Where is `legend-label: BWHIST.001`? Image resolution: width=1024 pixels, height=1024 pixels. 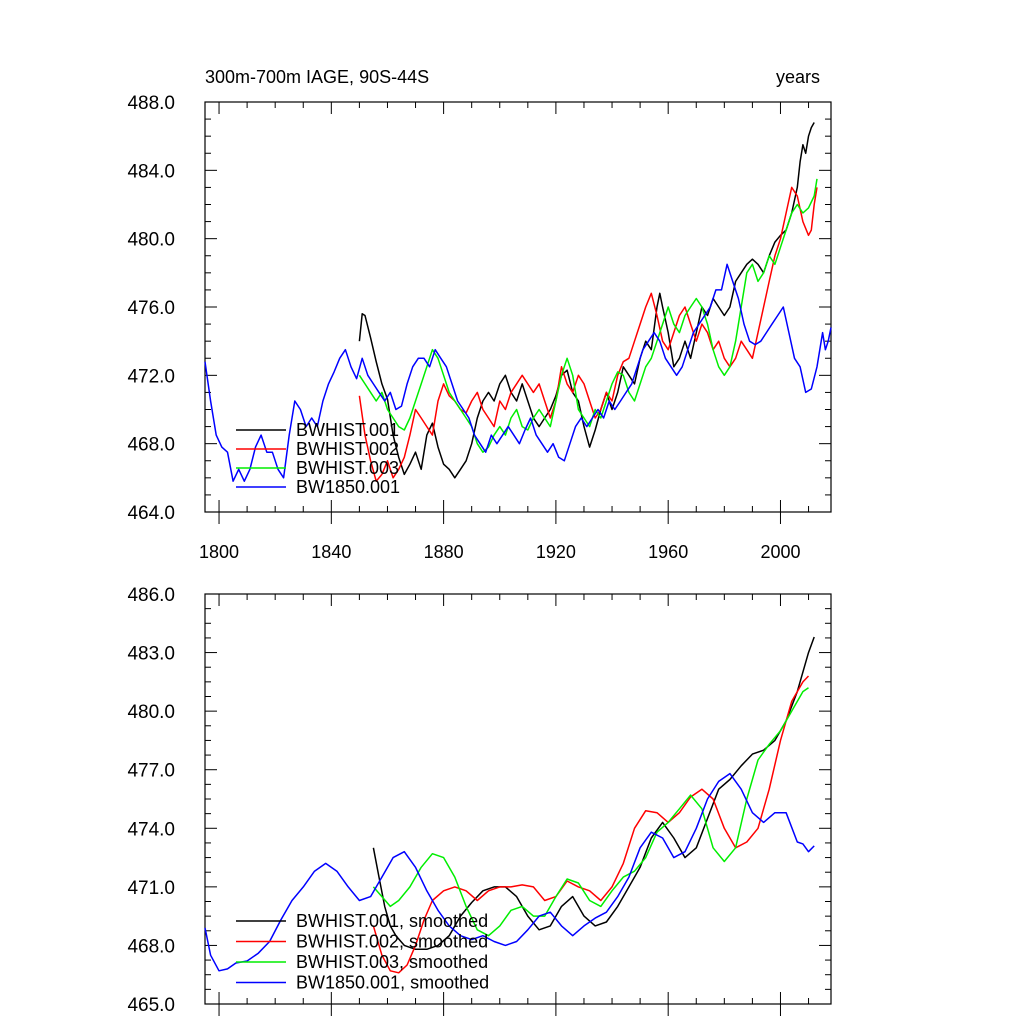
legend-label: BWHIST.001 is located at coordinates (347, 430).